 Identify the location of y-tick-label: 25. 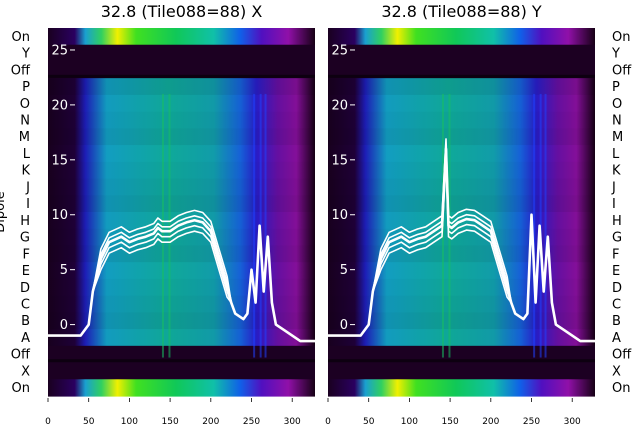
(339, 50).